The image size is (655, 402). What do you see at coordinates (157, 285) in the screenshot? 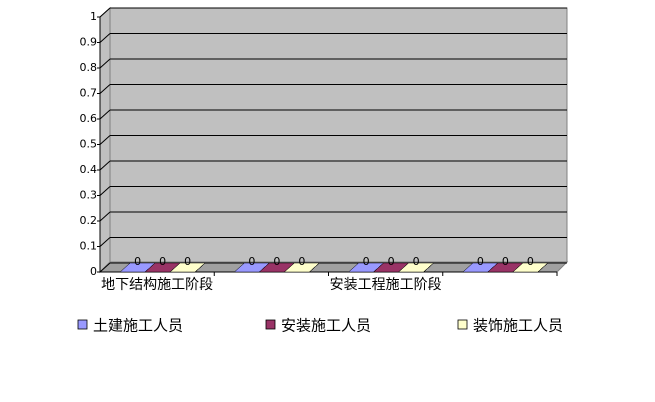
I see `x-tick-label: 地下结构施工阶段` at bounding box center [157, 285].